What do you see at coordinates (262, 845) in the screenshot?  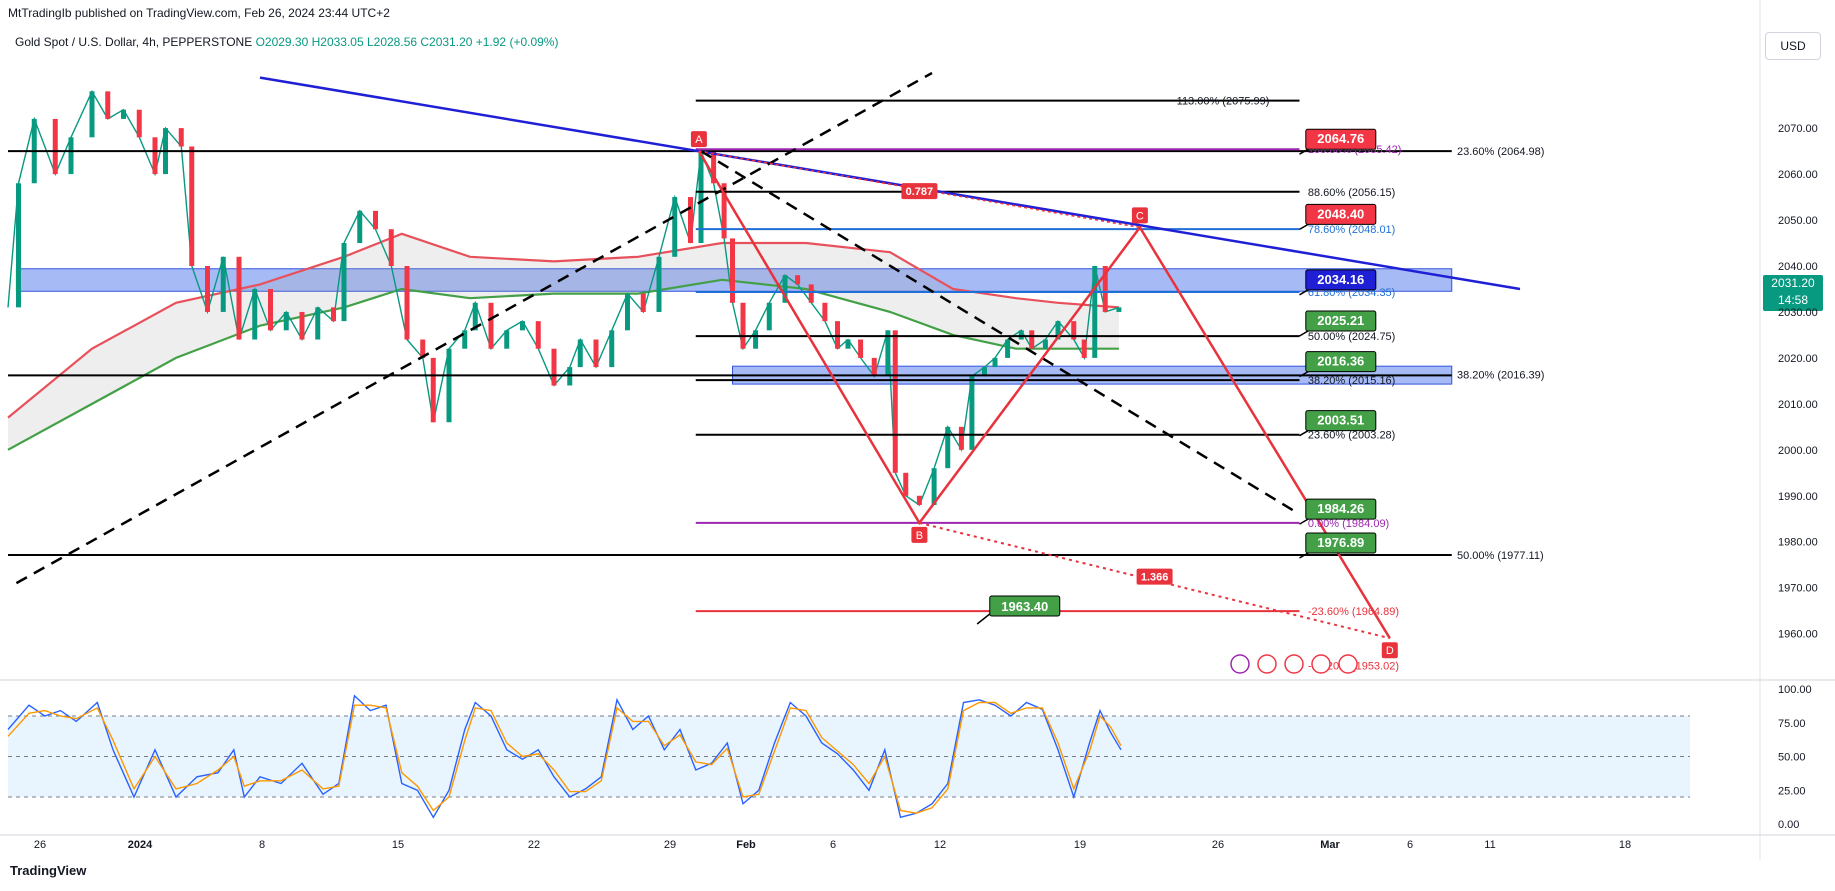 I see `time-axis-tick: 8` at bounding box center [262, 845].